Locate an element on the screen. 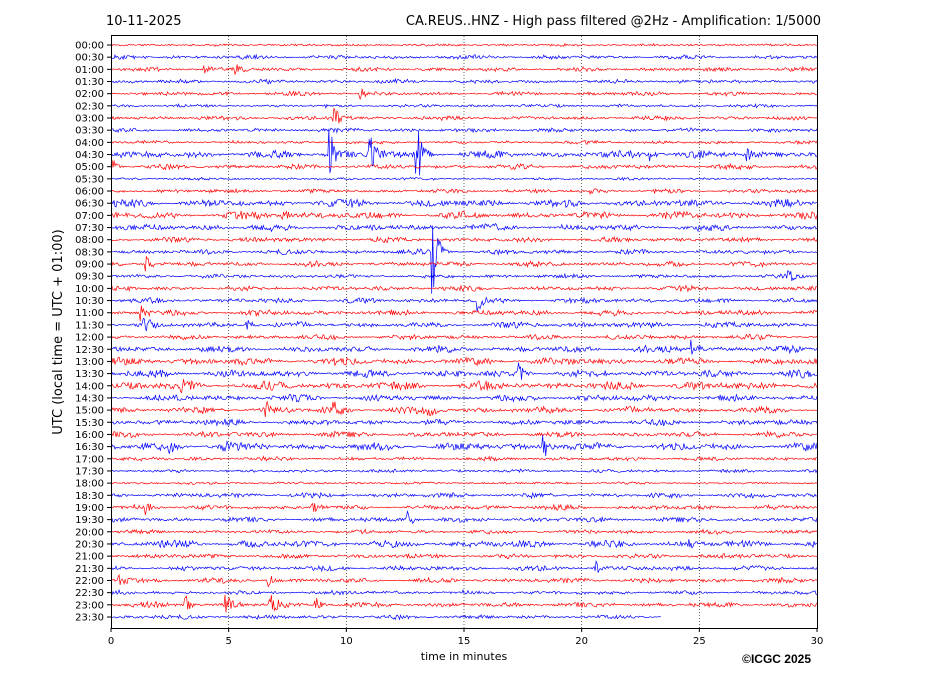 The image size is (927, 700). y-tick-label: 02:00 is located at coordinates (89, 94).